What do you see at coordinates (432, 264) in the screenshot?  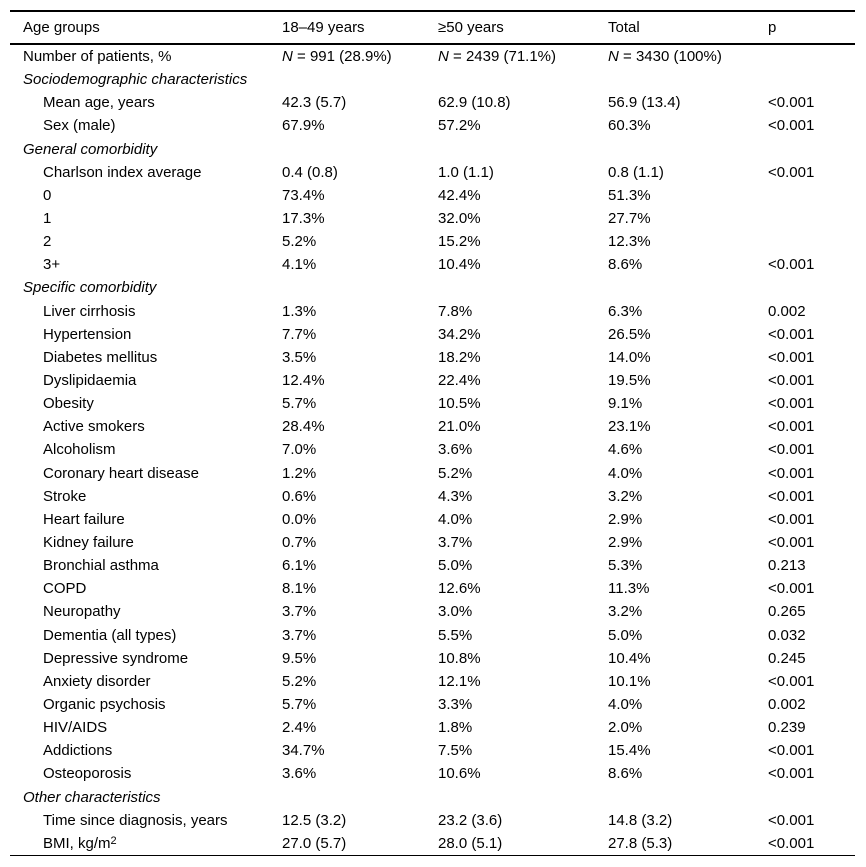 I see `table-row: 3+ 4.1% 10.4% 8.6% <0.001` at bounding box center [432, 264].